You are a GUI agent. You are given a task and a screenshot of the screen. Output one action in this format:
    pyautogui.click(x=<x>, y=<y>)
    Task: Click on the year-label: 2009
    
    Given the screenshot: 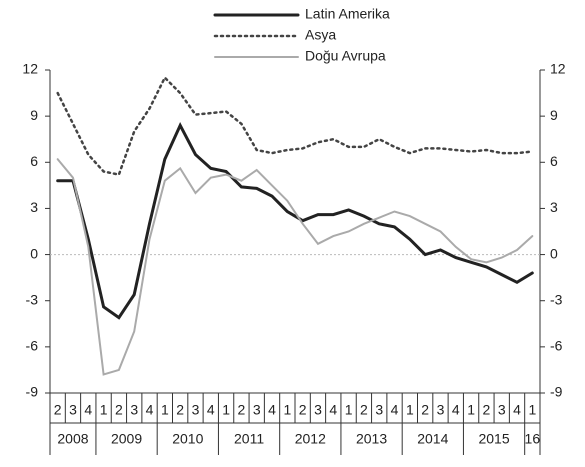 What is the action you would take?
    pyautogui.click(x=126, y=439)
    